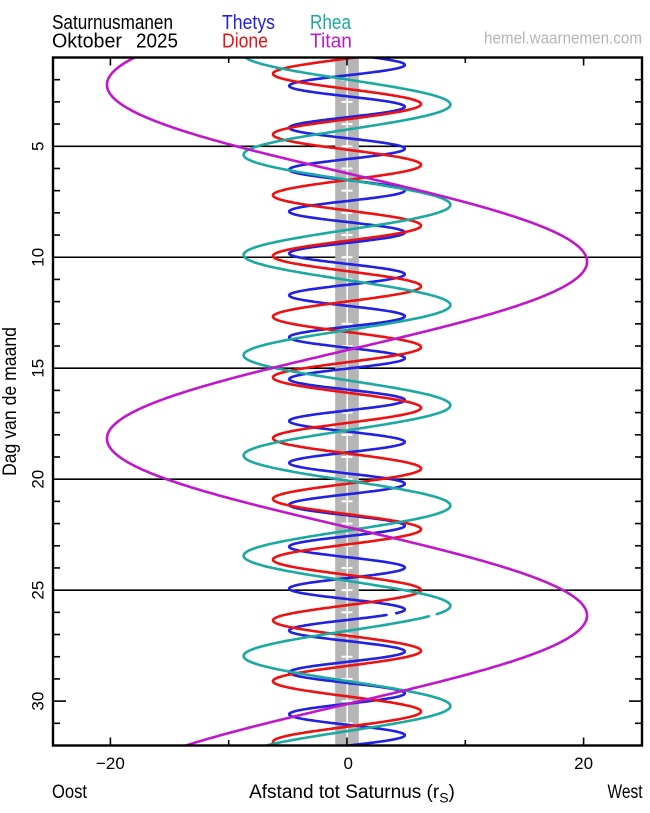  I want to click on y-tick-label-10: 10, so click(38, 257).